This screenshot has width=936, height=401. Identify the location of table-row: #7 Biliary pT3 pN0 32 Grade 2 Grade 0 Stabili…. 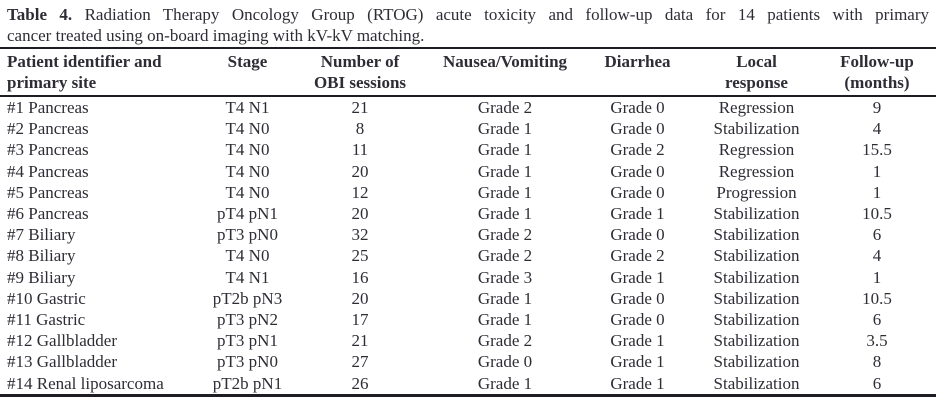
(468, 234).